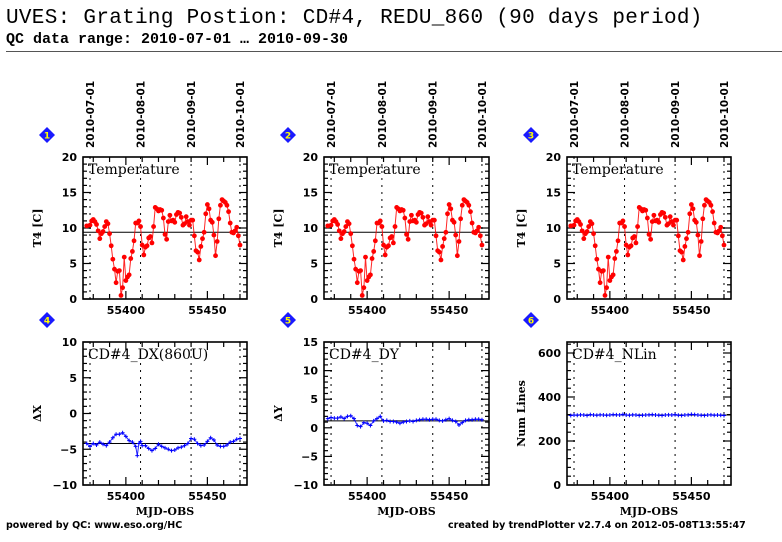 The image size is (782, 542). Describe the element at coordinates (148, 355) in the screenshot. I see `panel-title: CD#4_DX(860U)` at that location.